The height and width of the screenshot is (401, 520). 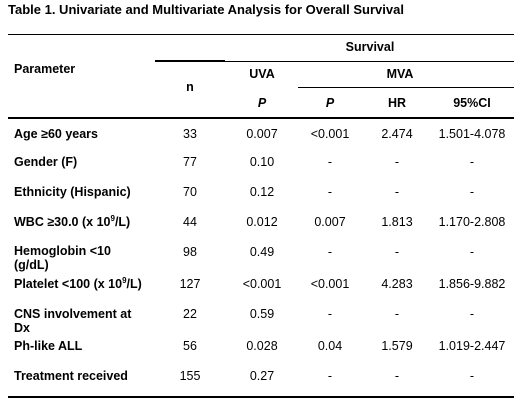 I want to click on row-param: Platelet <100 (x 109/L), so click(x=78, y=283).